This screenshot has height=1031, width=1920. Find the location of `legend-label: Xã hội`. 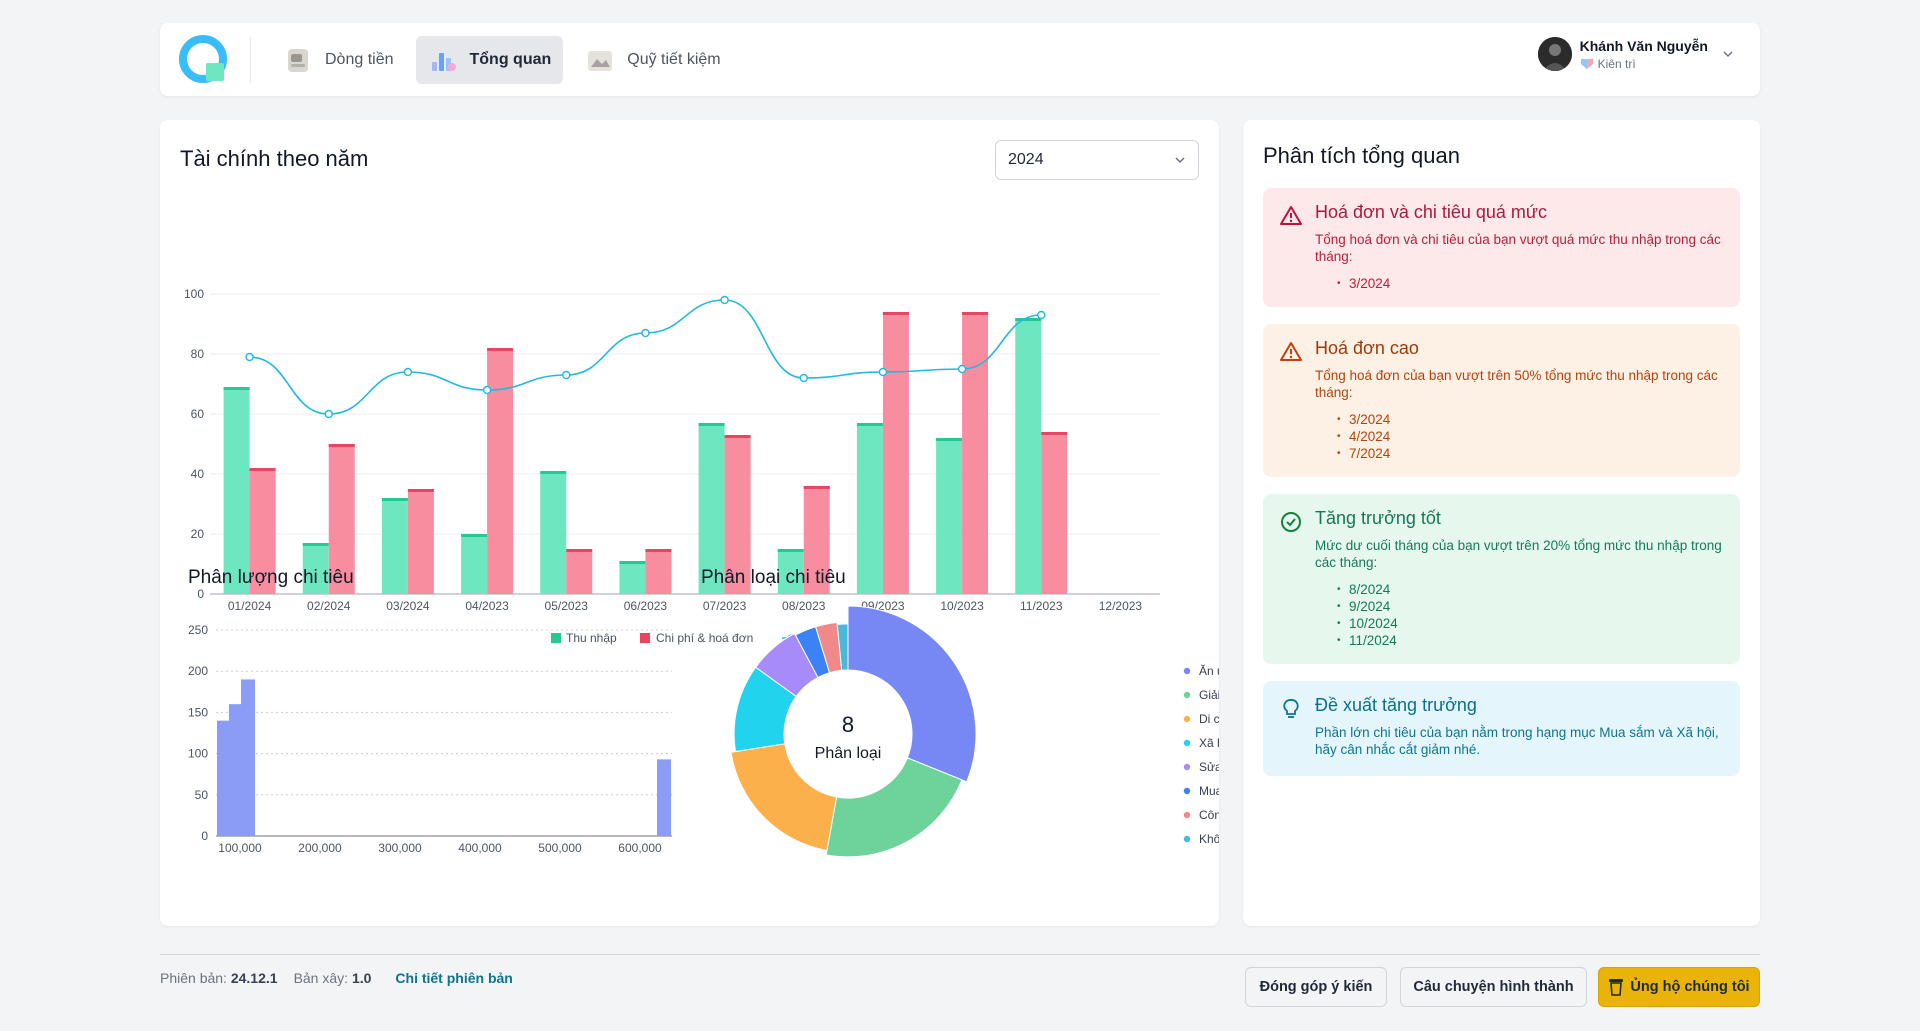

legend-label: Xã hội is located at coordinates (1209, 743).